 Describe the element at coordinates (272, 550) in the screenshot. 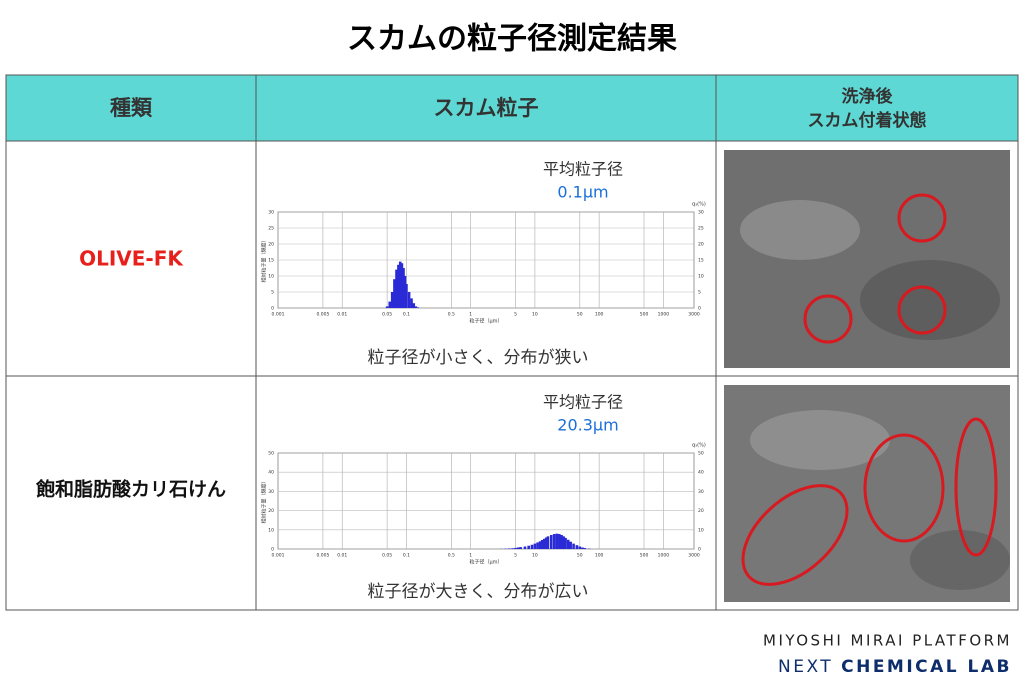

I see `y-tick-label: 0` at that location.